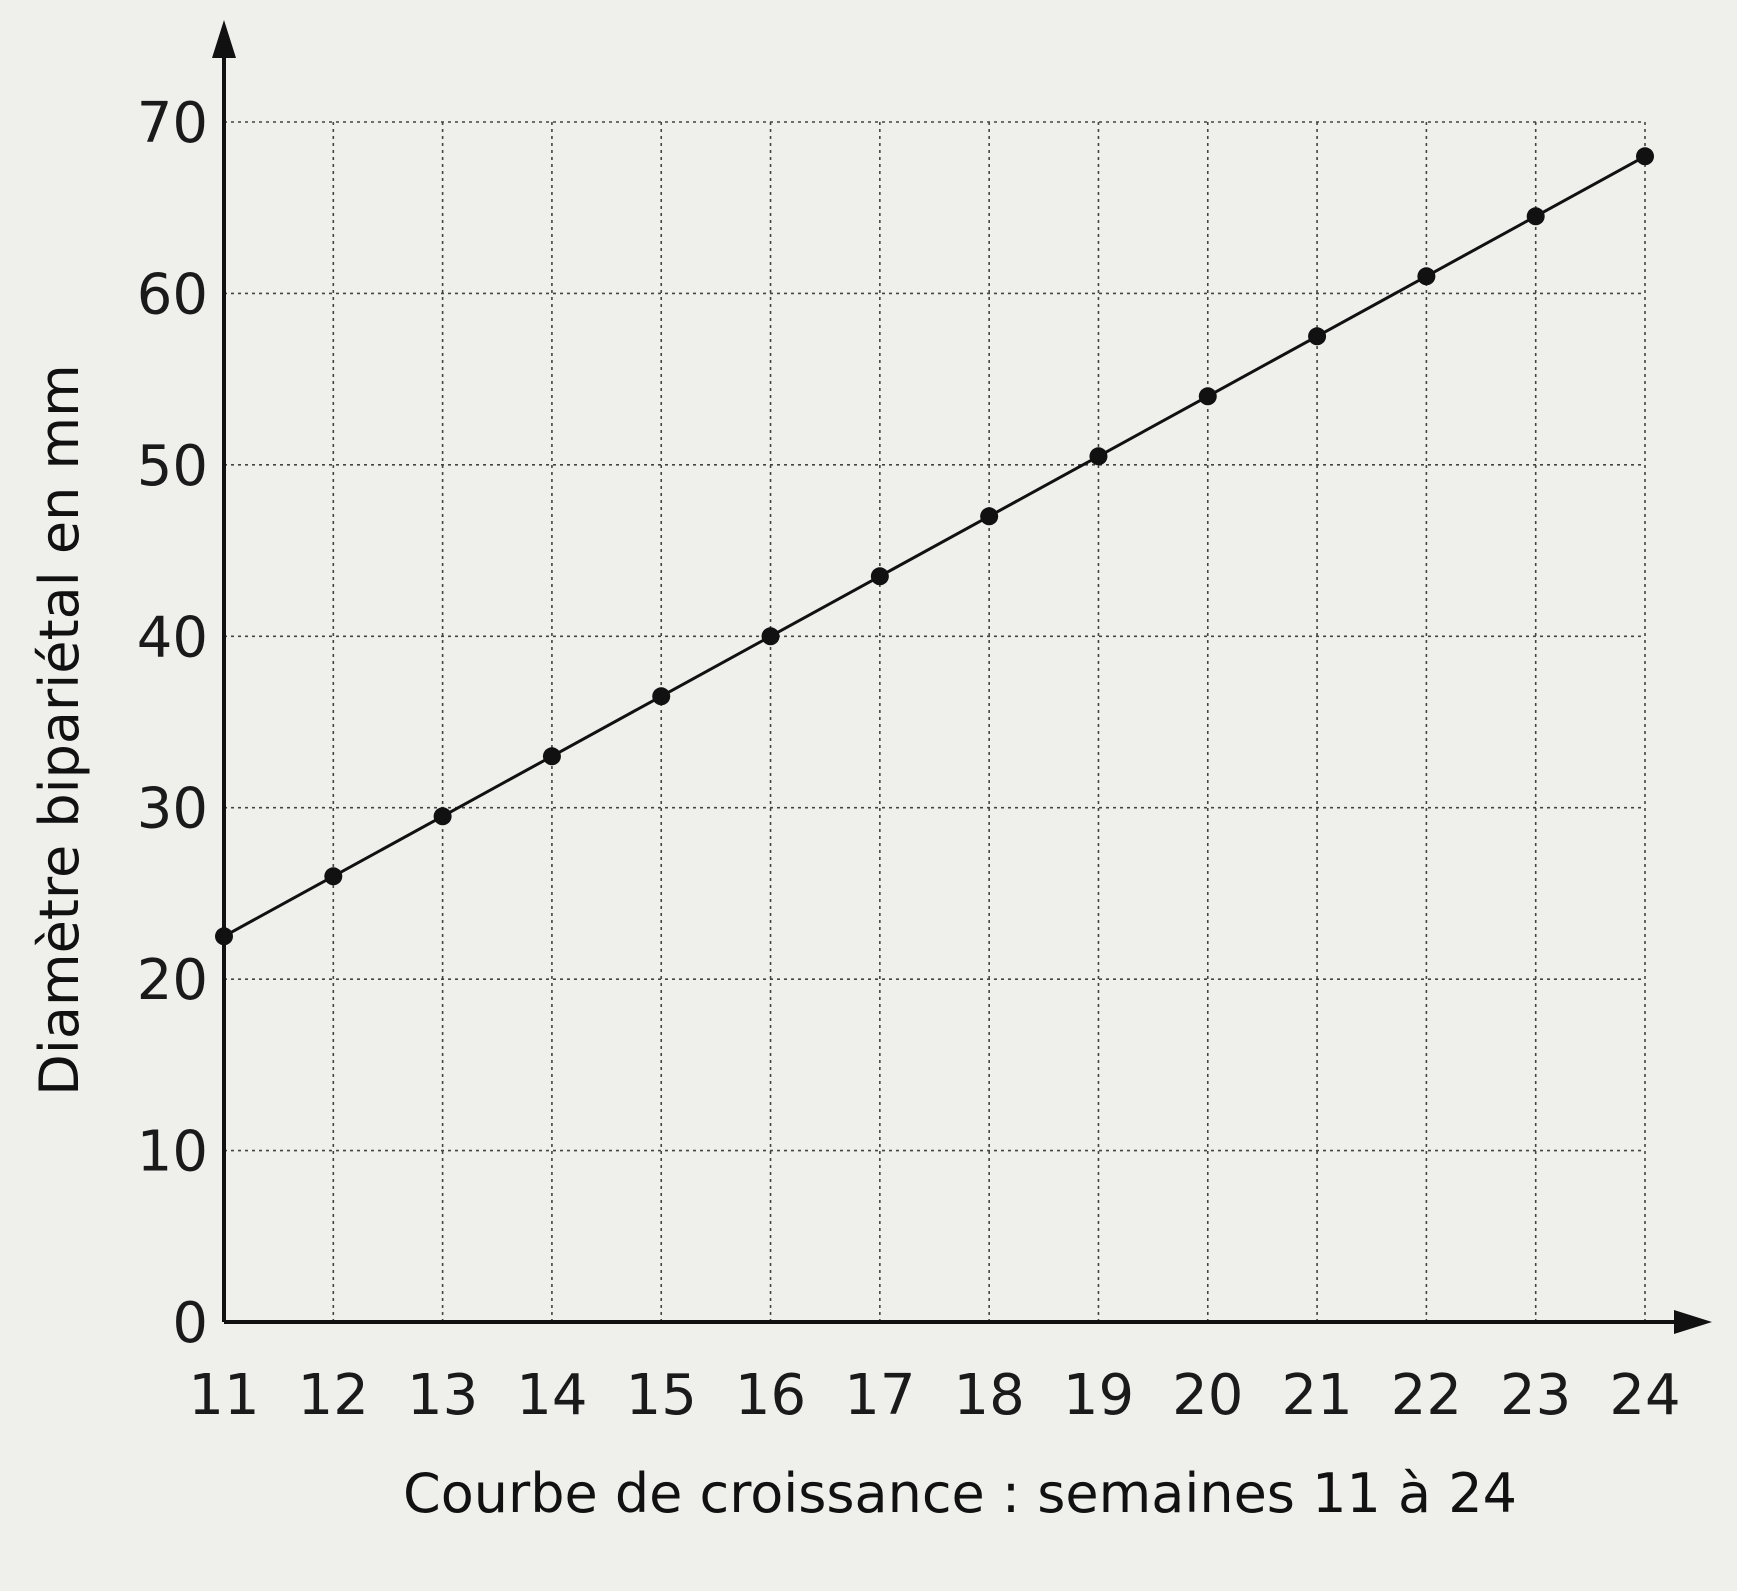  What do you see at coordinates (172, 294) in the screenshot?
I see `y-tick-label-60: 60` at bounding box center [172, 294].